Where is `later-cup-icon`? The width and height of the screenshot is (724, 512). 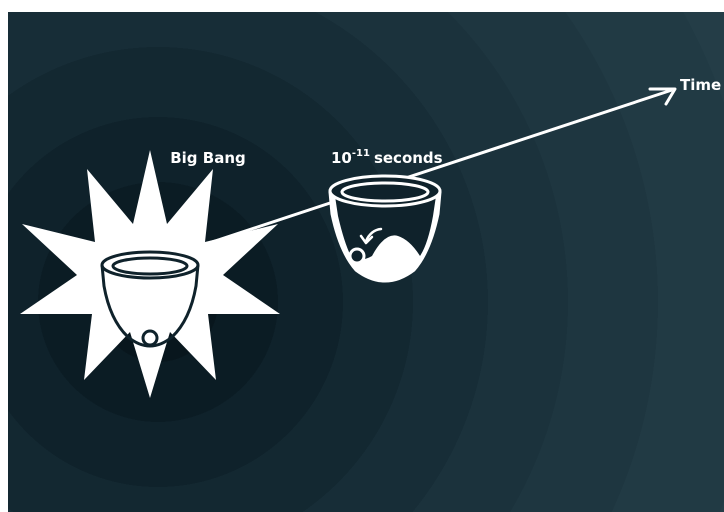 later-cup-icon is located at coordinates (385, 228).